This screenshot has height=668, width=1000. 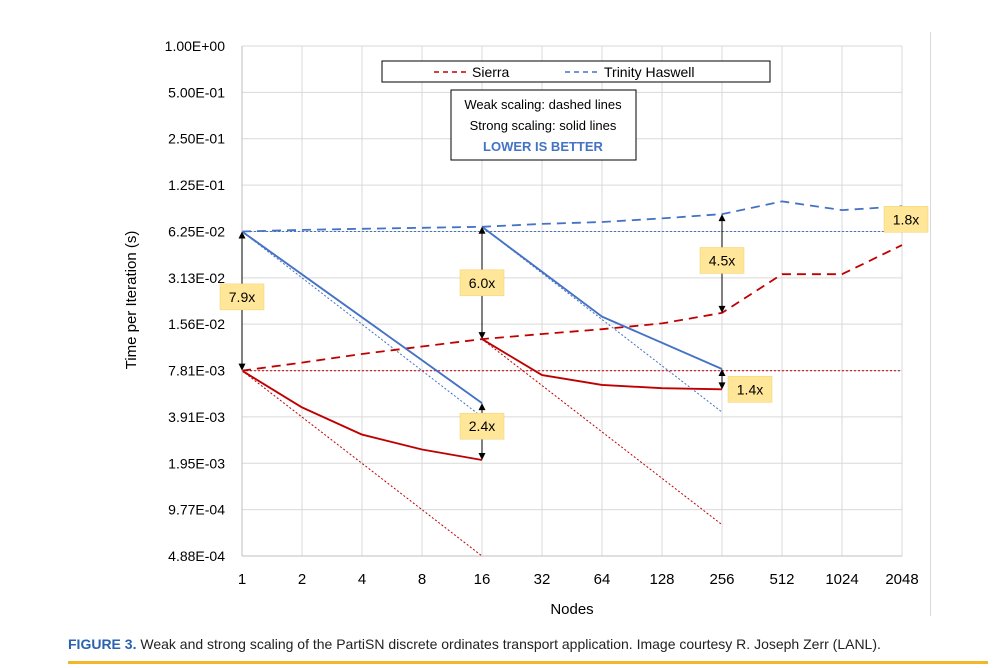 I want to click on y-tick-label: 4.88E-04, so click(x=196, y=556).